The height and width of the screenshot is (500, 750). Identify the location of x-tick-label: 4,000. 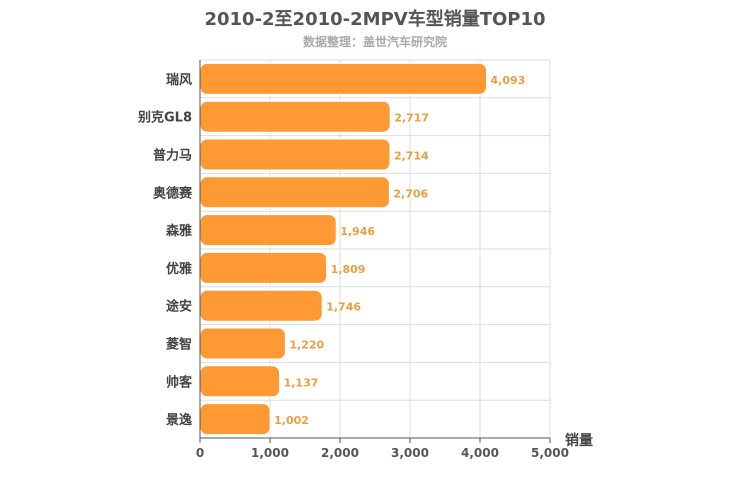
(480, 453).